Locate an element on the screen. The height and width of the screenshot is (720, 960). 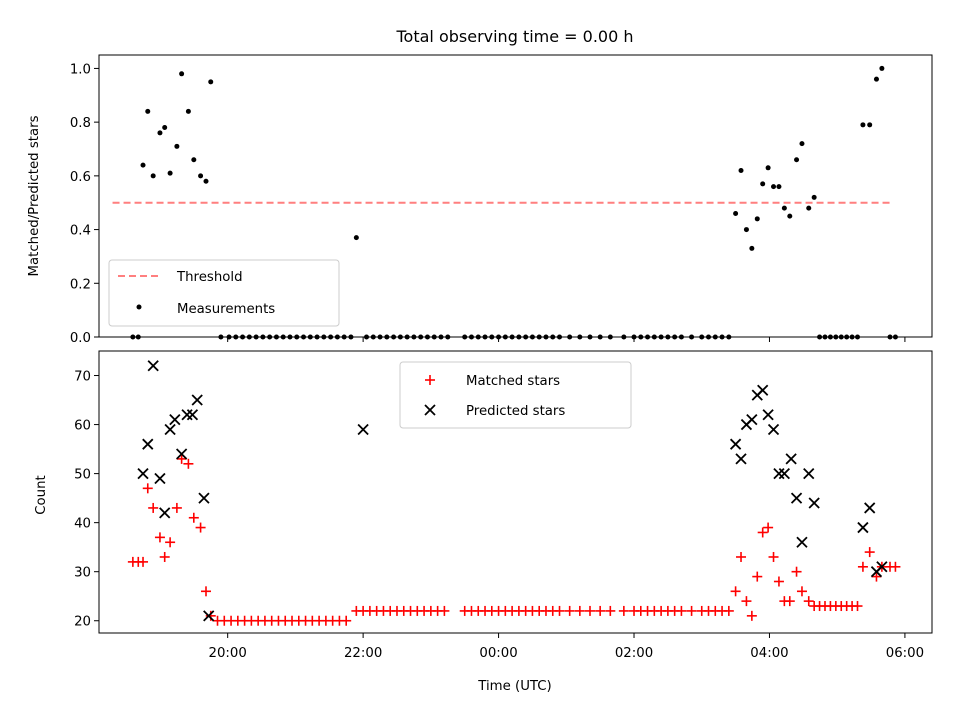
legend-matched-swatch is located at coordinates (430, 380).